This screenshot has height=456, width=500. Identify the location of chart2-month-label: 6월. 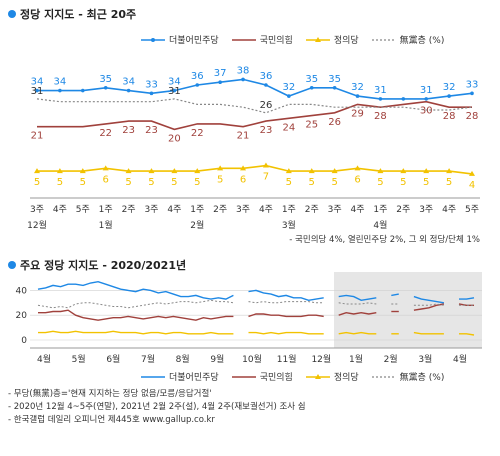
(113, 359).